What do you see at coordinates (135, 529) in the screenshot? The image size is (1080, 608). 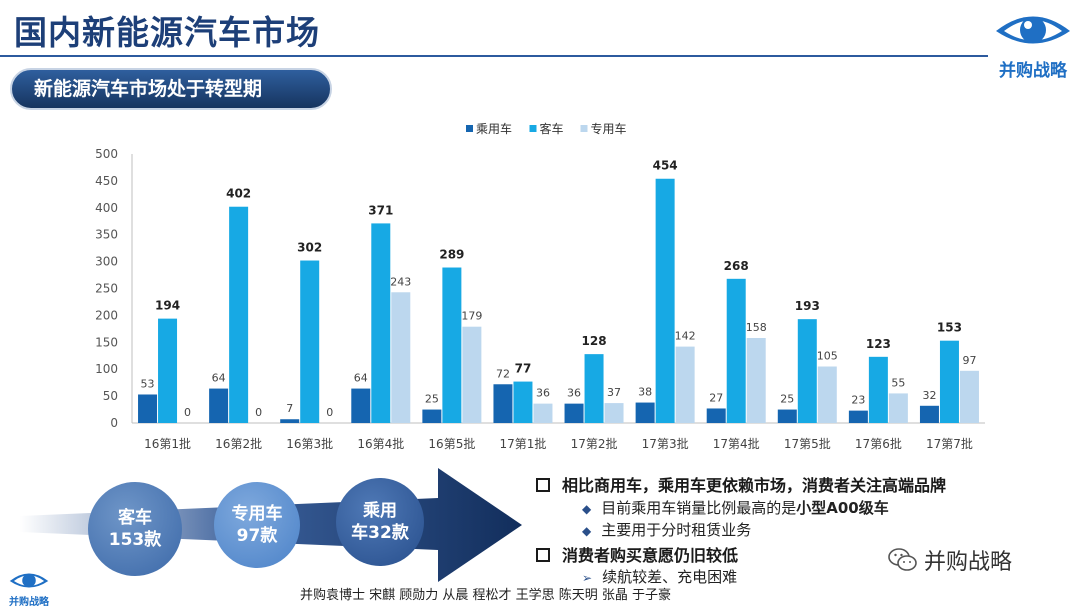 I see `flow-bubble-bus: 客车 153款` at bounding box center [135, 529].